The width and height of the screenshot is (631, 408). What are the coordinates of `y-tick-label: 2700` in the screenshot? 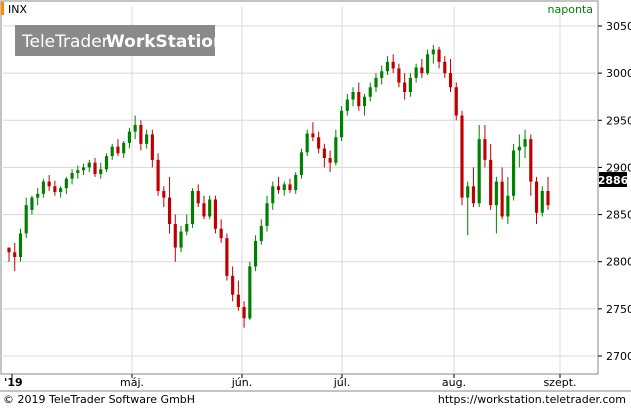 It's located at (618, 356).